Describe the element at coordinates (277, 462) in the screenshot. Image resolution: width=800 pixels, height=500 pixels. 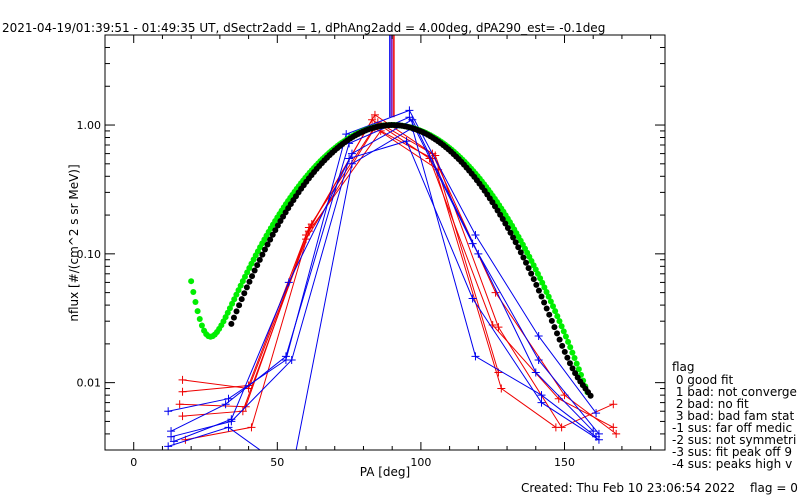
I see `x-tick-label: 50` at that location.